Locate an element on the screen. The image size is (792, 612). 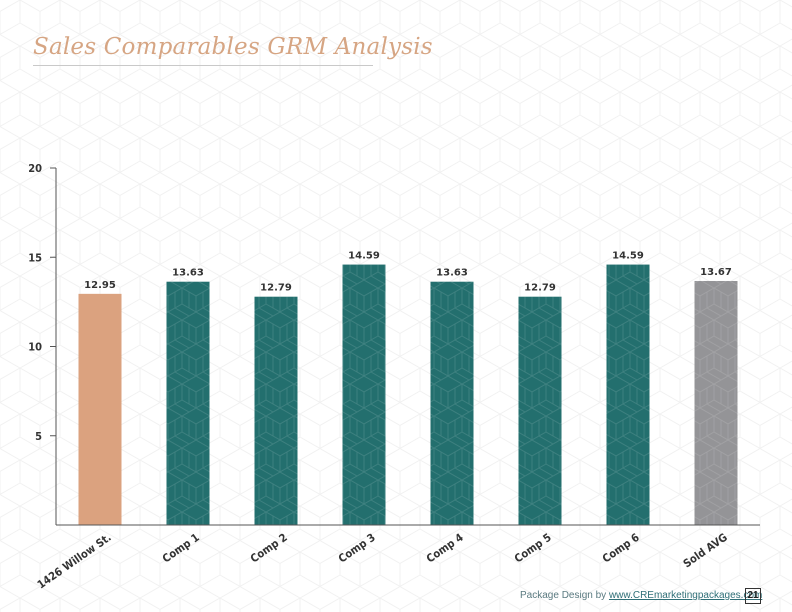
x-tick-label: Sold AVG is located at coordinates (705, 551).